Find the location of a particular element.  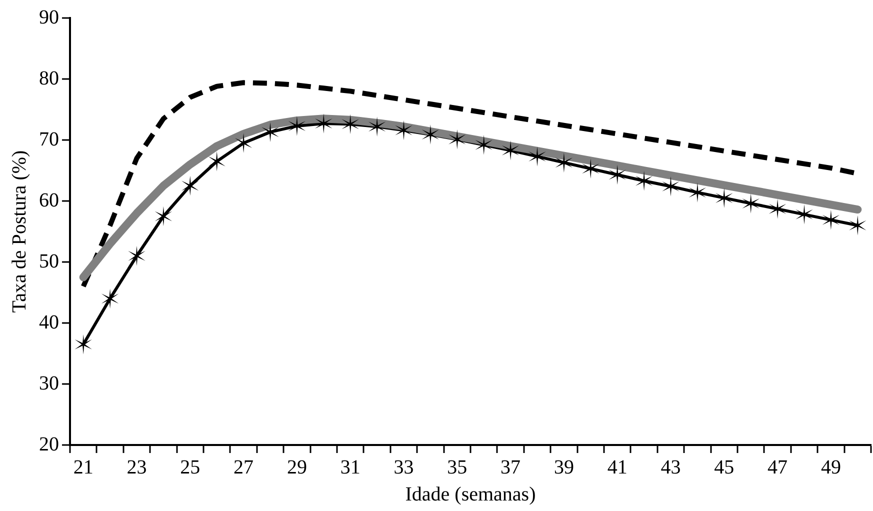

y-tick-label: 20 is located at coordinates (49, 444).